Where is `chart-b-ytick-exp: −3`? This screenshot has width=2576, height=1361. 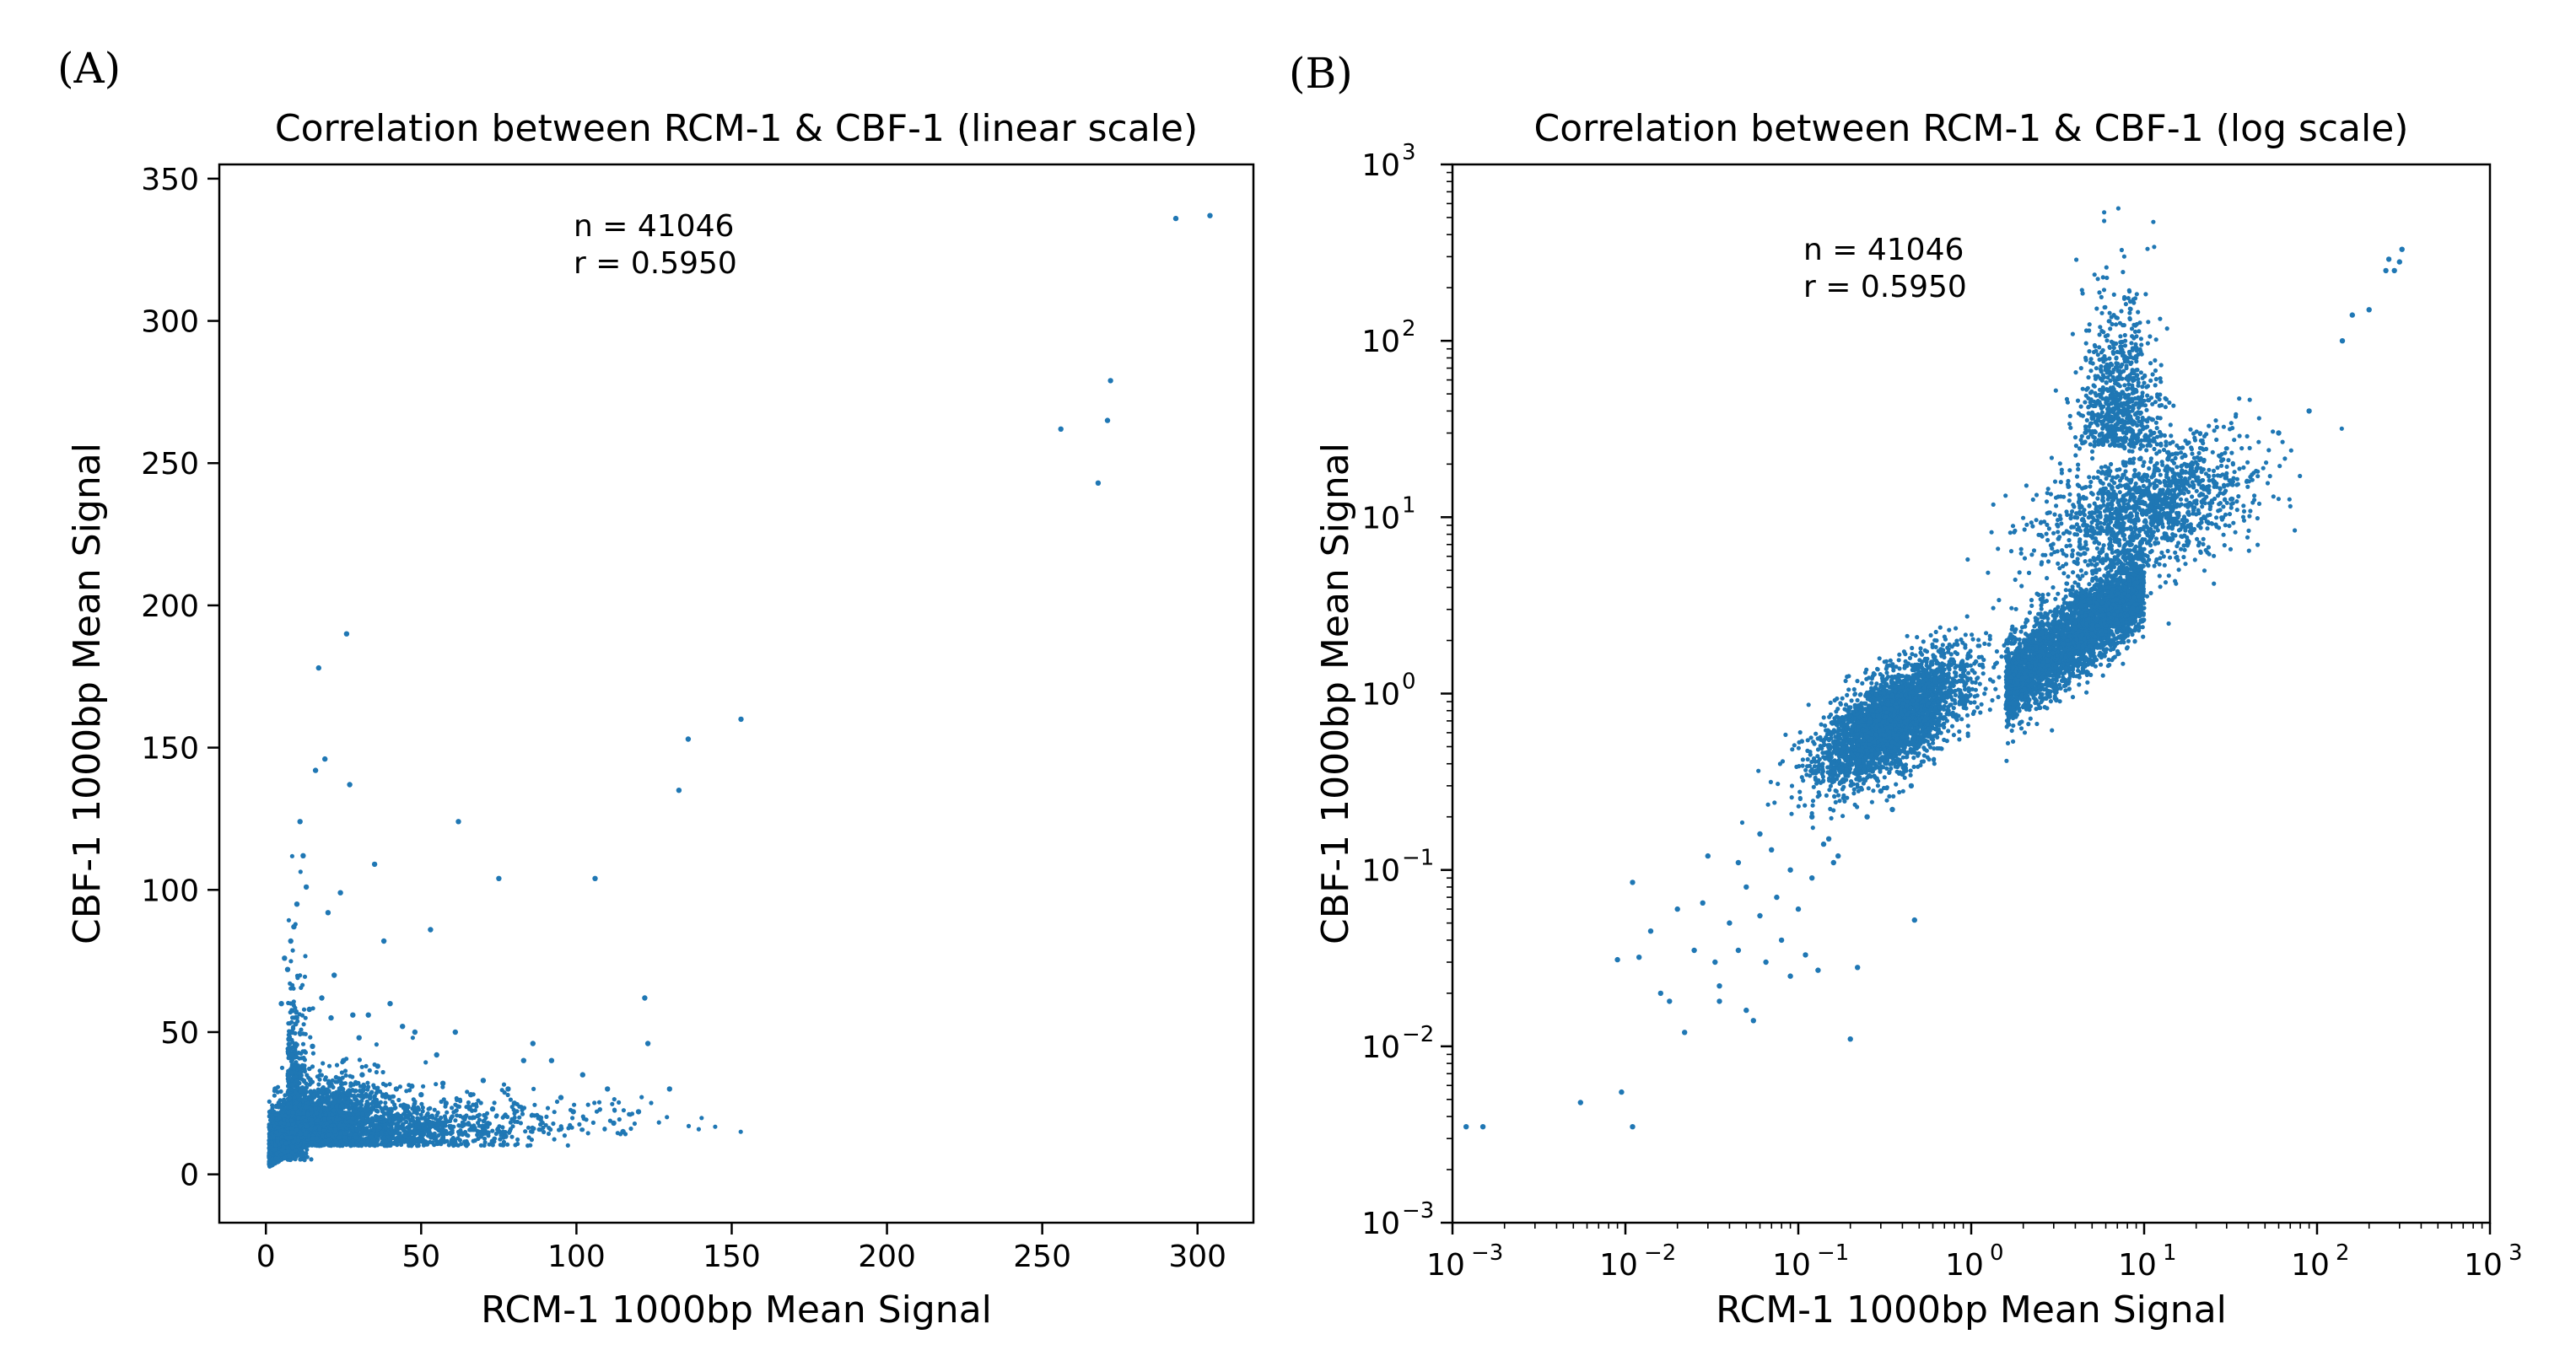 chart-b-ytick-exp: −3 is located at coordinates (1418, 1211).